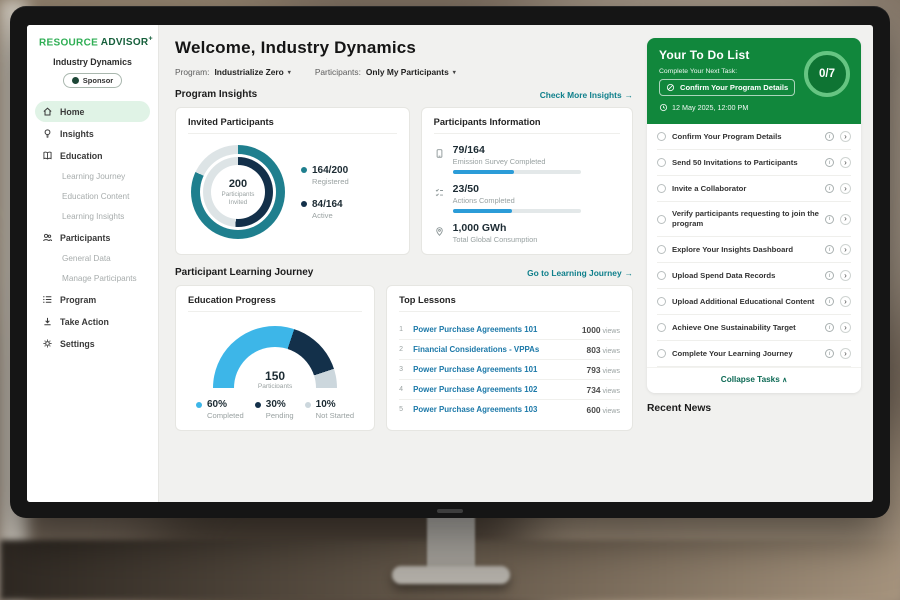 The image size is (900, 600). What do you see at coordinates (92, 112) in the screenshot?
I see `sidebar-item-home: Home` at bounding box center [92, 112].